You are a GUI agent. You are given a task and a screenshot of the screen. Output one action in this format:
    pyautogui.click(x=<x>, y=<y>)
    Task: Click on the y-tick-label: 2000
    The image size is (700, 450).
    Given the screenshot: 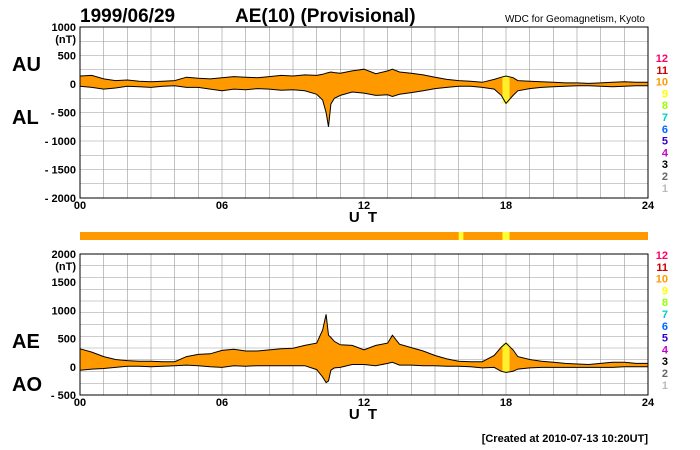 What is the action you would take?
    pyautogui.click(x=64, y=255)
    